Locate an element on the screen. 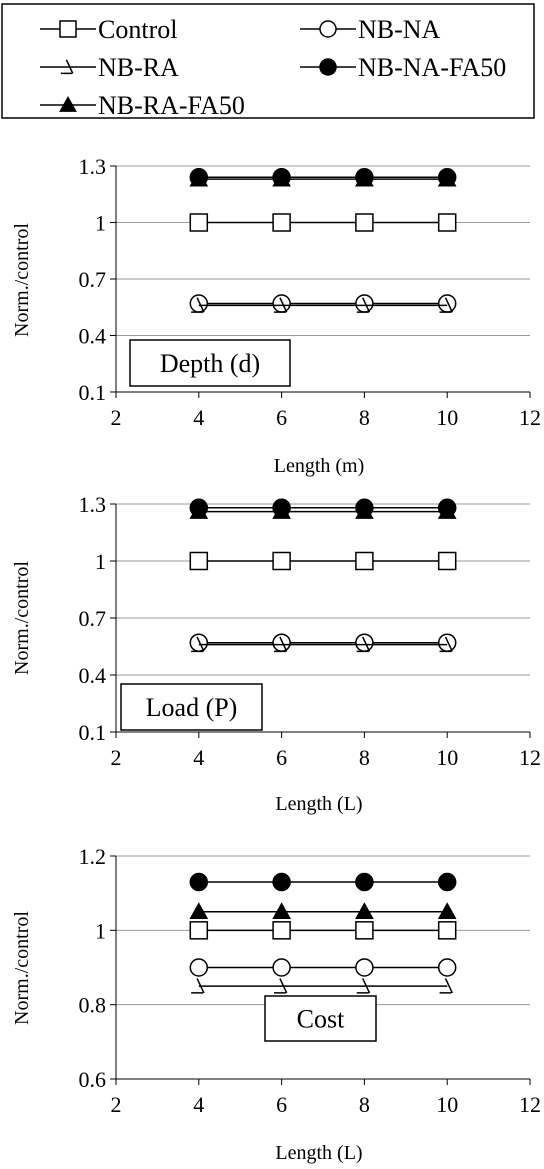 Image resolution: width=544 pixels, height=1169 pixels. series-nb-na is located at coordinates (323, 303).